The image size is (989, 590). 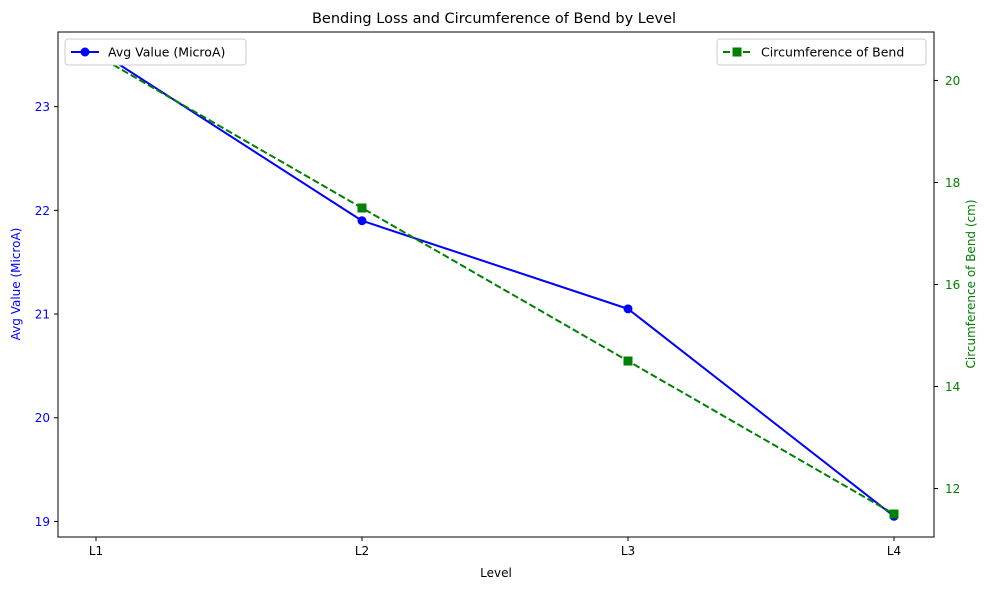 What do you see at coordinates (737, 52) in the screenshot?
I see `legend-marker-circumference` at bounding box center [737, 52].